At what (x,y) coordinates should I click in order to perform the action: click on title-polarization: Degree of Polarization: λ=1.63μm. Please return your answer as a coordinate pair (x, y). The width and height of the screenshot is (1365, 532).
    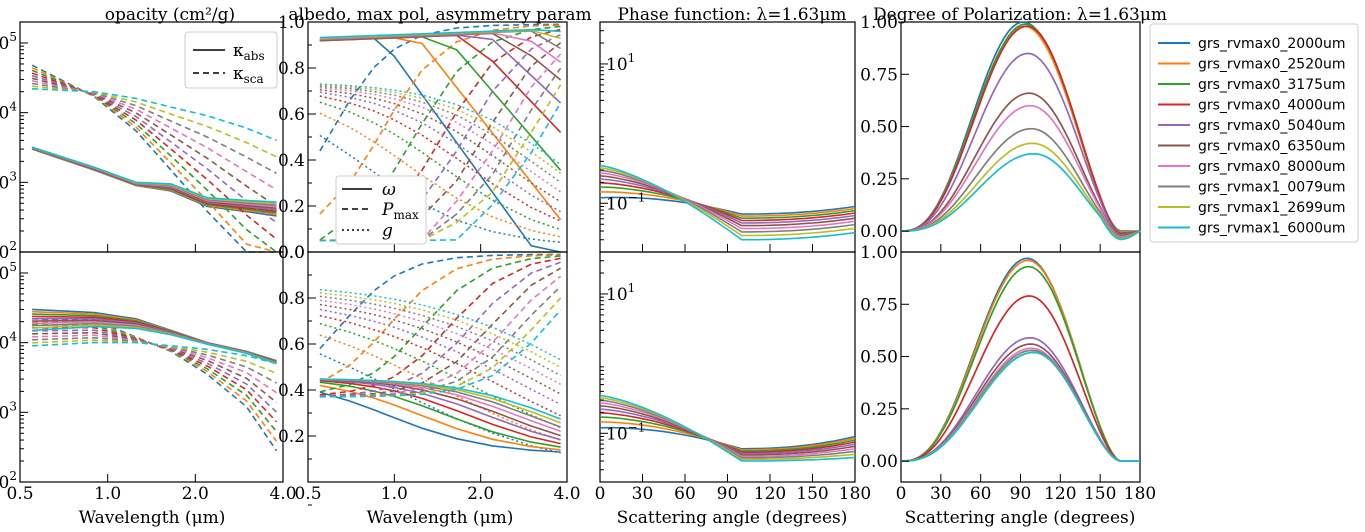
    Looking at the image, I should click on (1020, 15).